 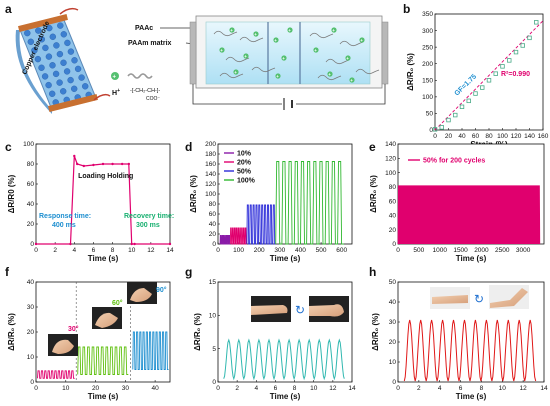 I want to click on legend-label: 10%, so click(x=244, y=154).